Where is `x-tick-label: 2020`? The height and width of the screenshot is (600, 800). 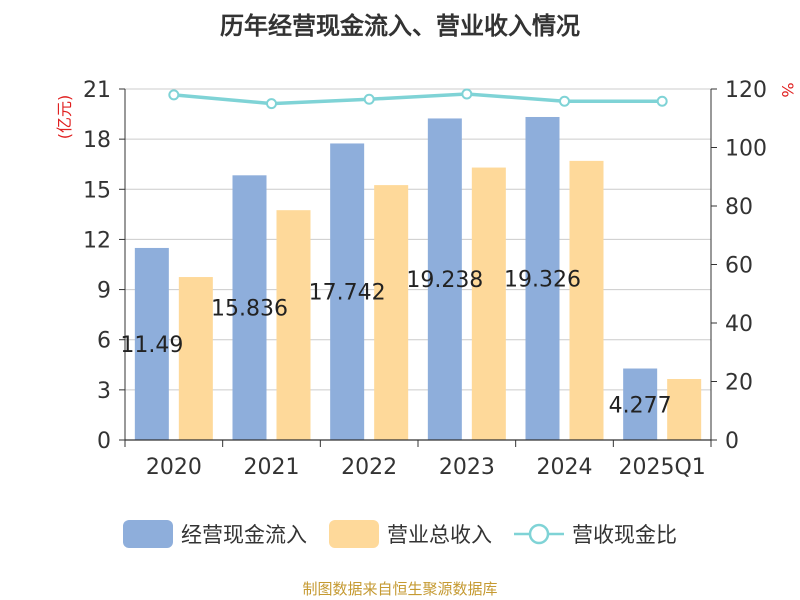
x-tick-label: 2020 is located at coordinates (174, 467).